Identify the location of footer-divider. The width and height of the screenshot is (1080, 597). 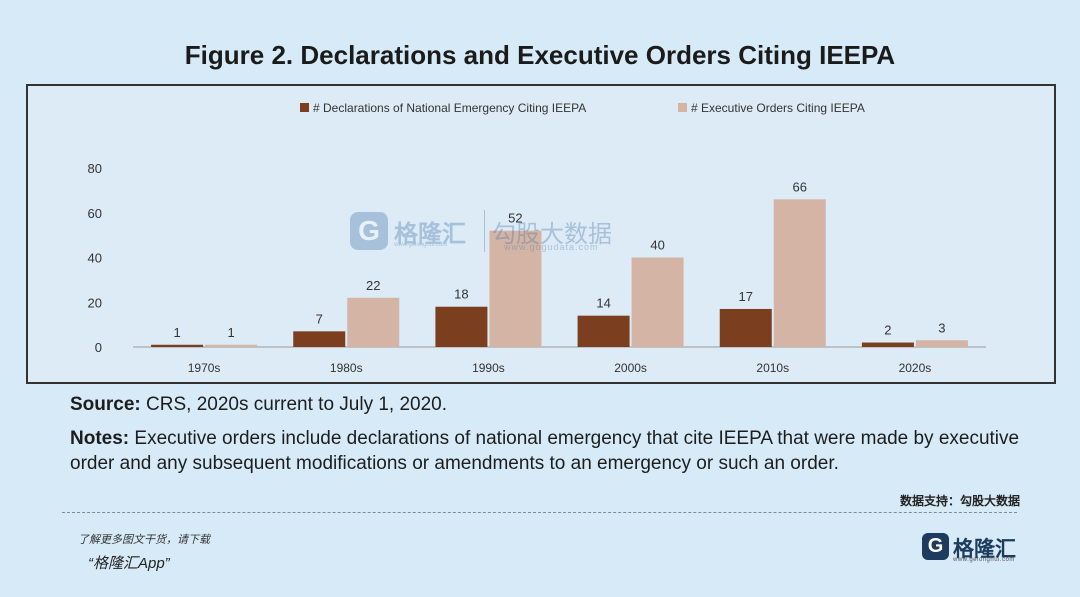
(539, 512).